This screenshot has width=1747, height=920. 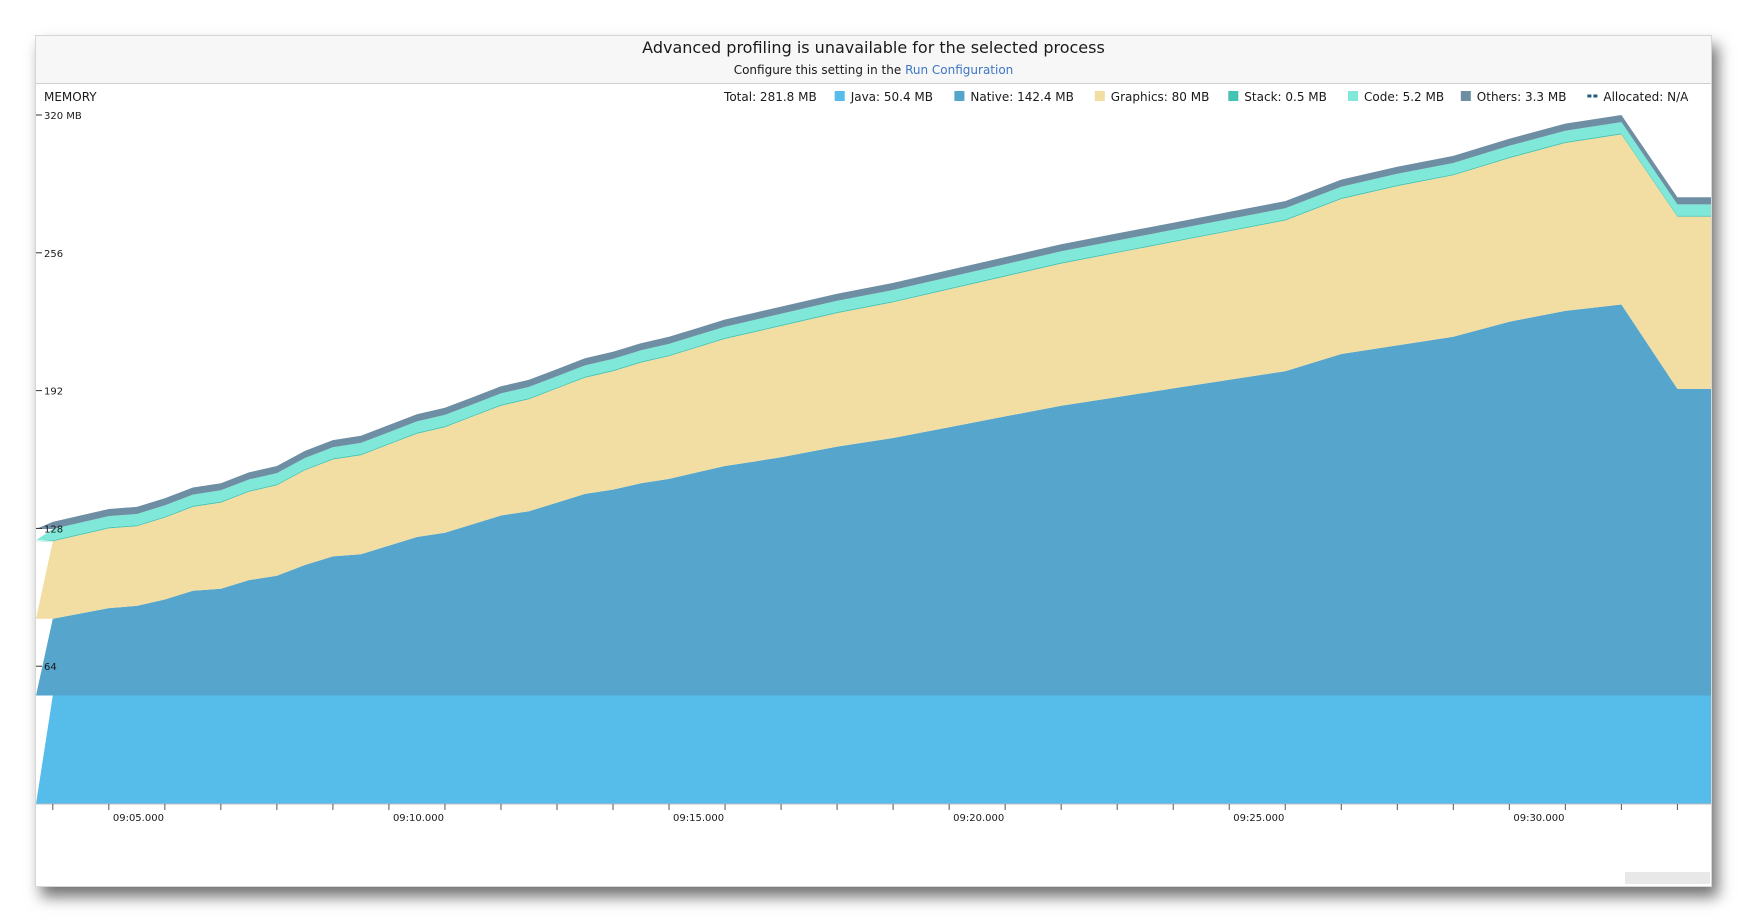 What do you see at coordinates (770, 97) in the screenshot?
I see `legend-total: Total: 281.8 MB` at bounding box center [770, 97].